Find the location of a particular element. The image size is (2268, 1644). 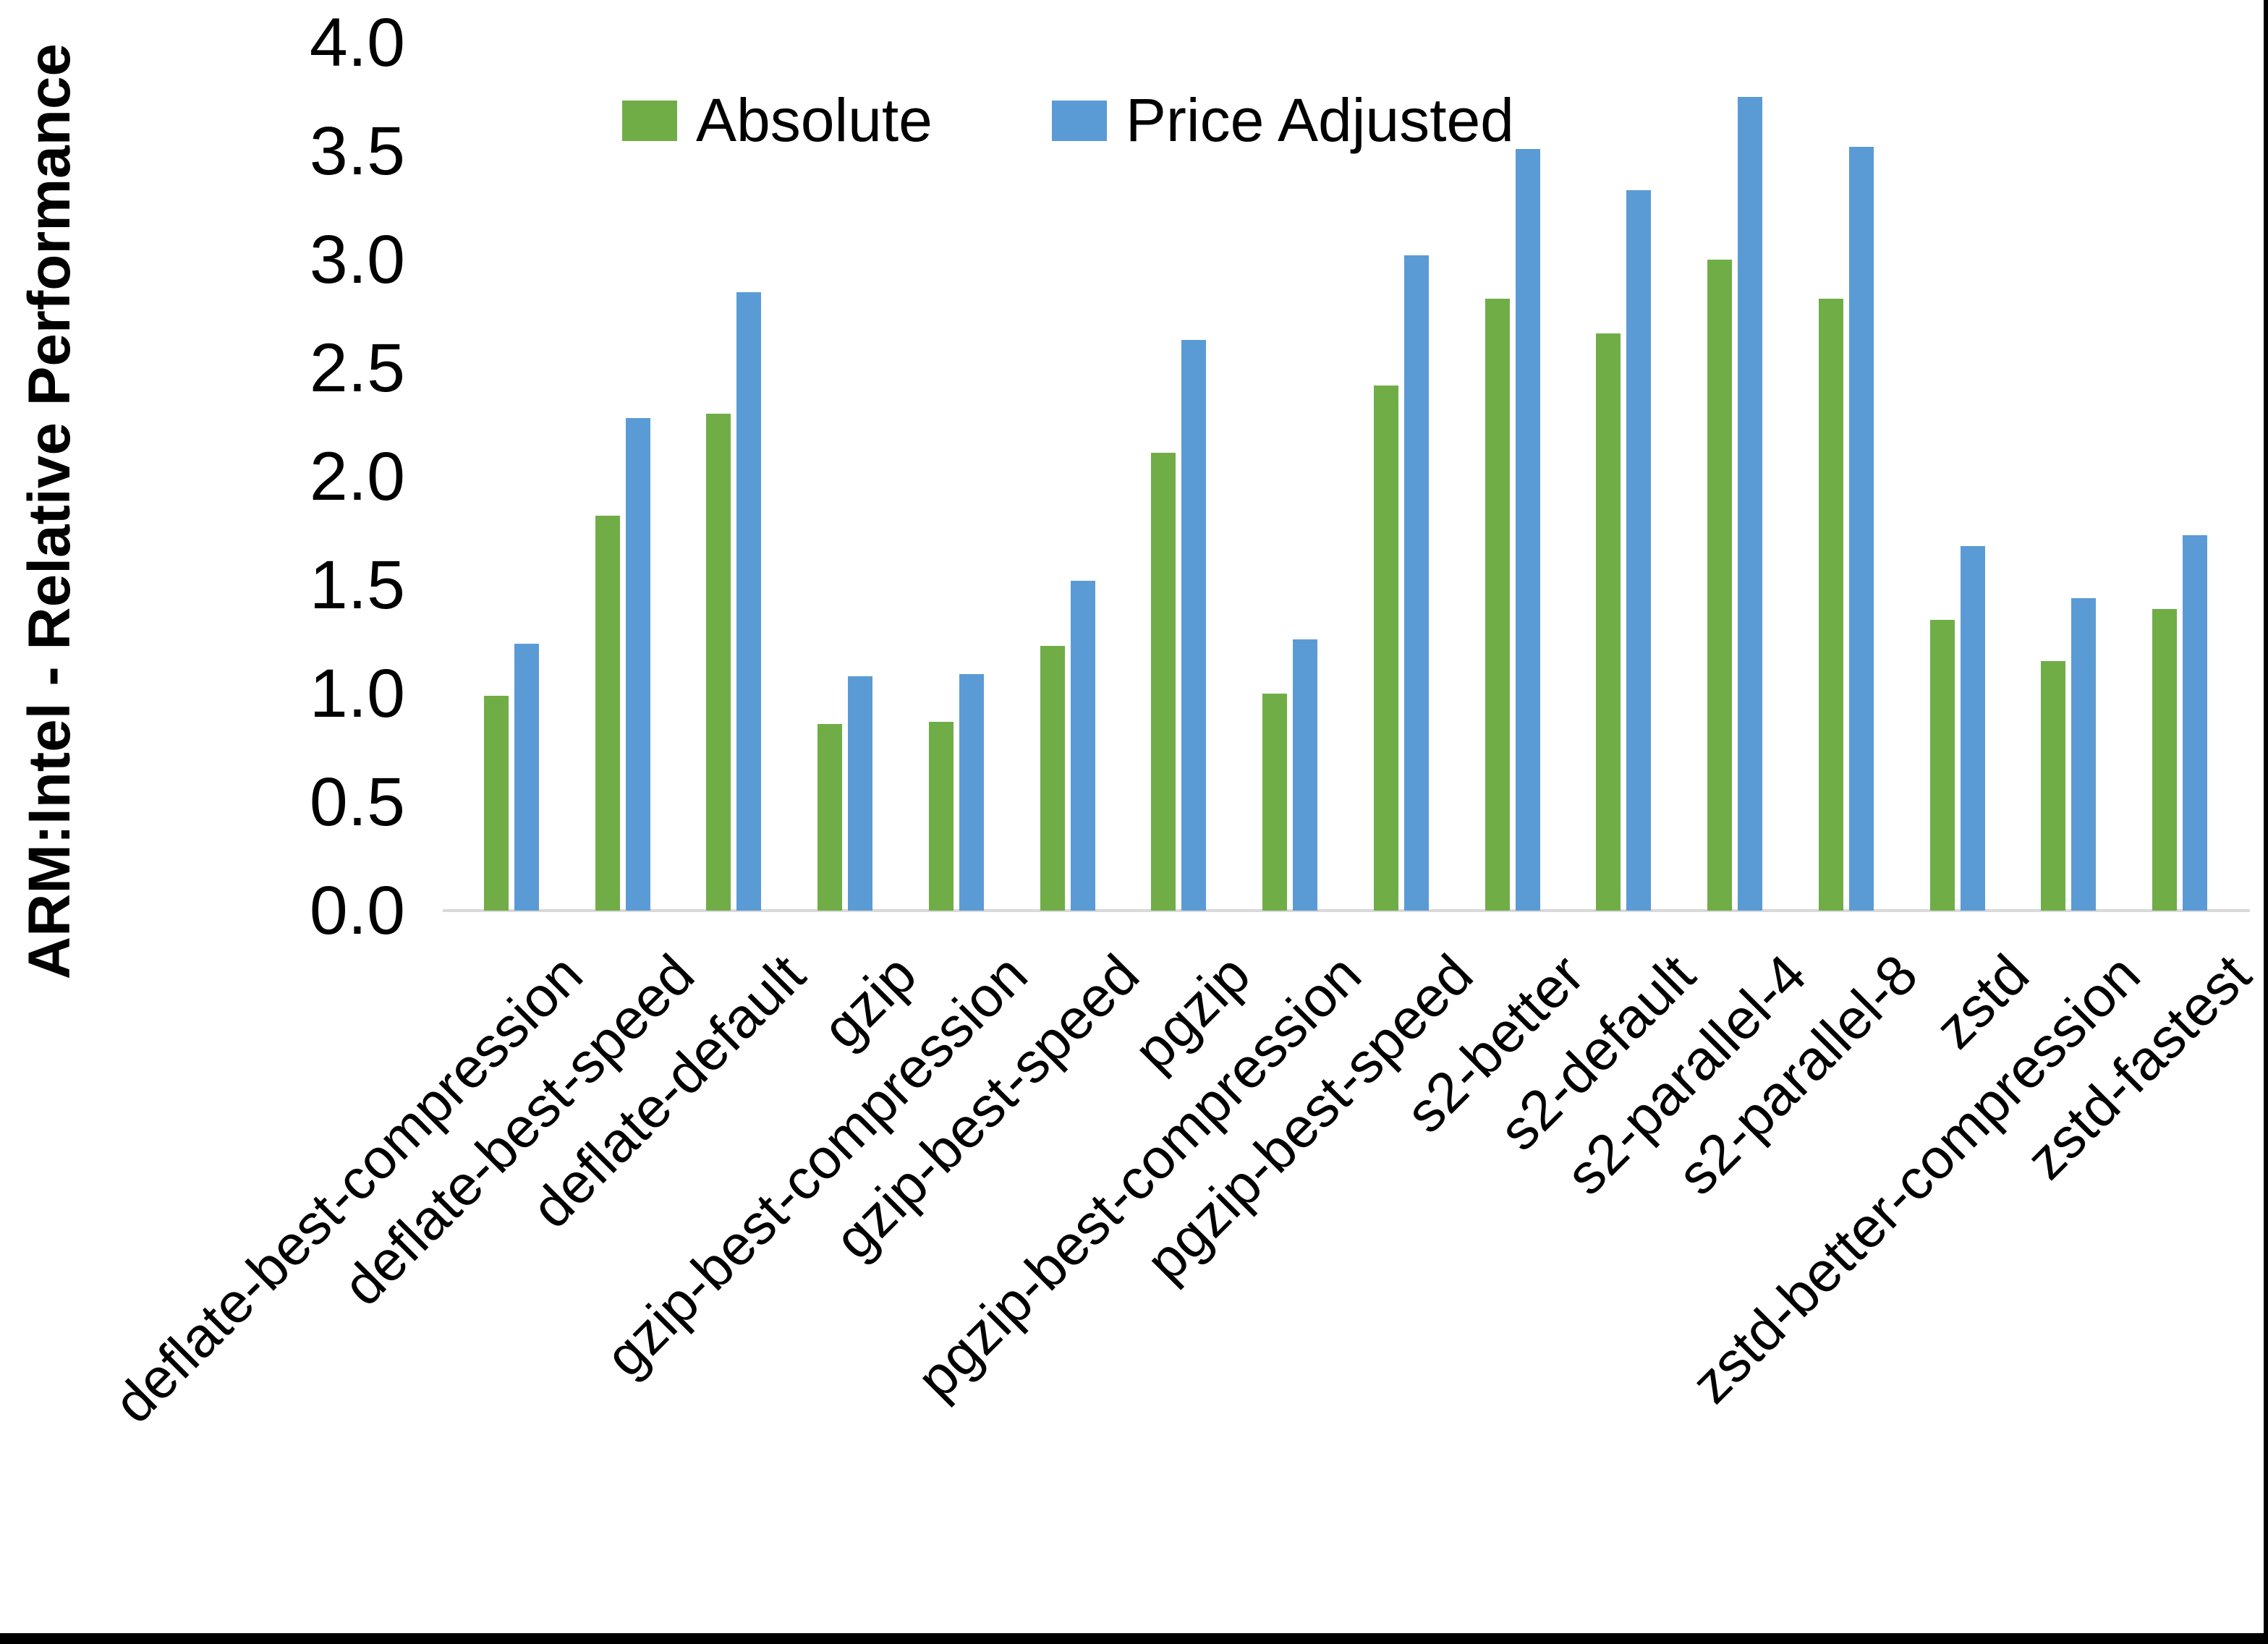

y-tick-label: 0.5 is located at coordinates (357, 802).